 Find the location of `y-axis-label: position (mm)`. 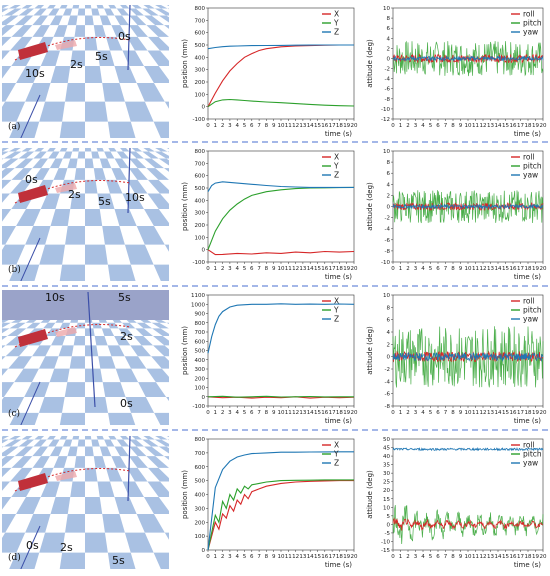

y-axis-label: position (mm) is located at coordinates (185, 63).